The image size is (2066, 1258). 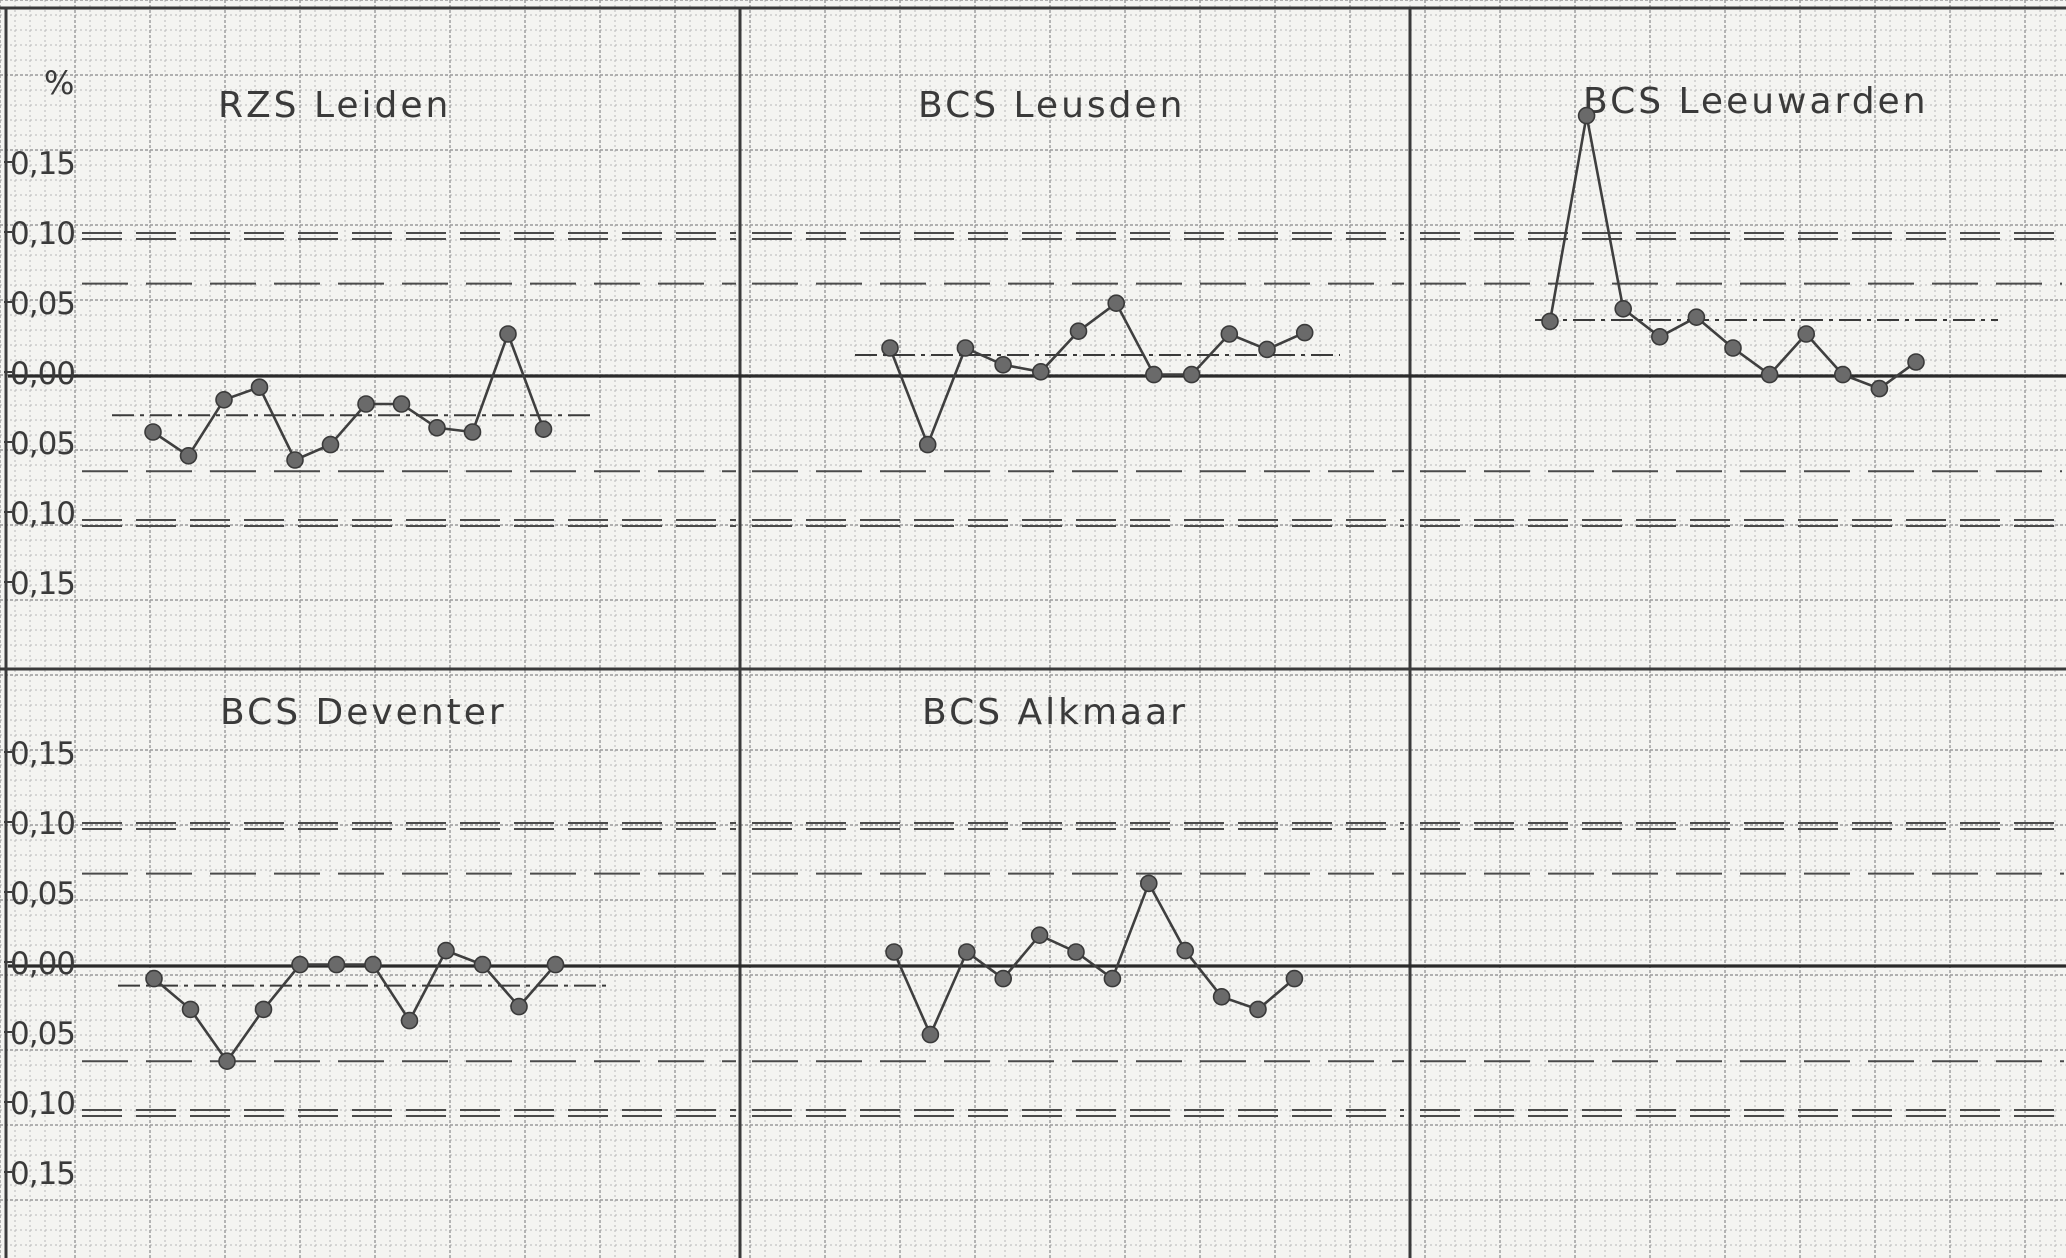 What do you see at coordinates (1055, 712) in the screenshot?
I see `panel-title: BCS Alkmaar` at bounding box center [1055, 712].